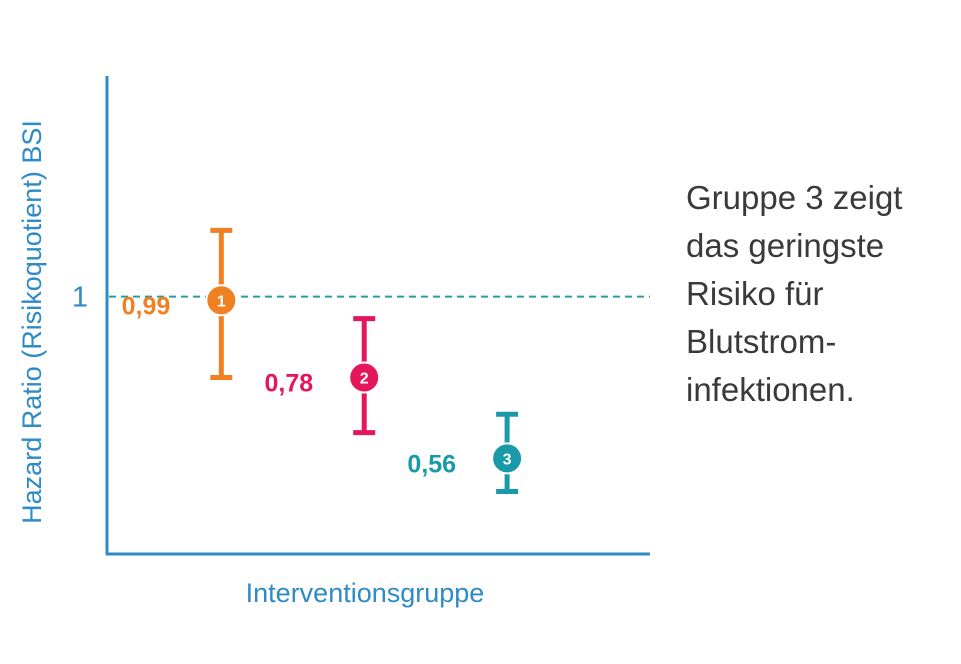 The width and height of the screenshot is (961, 664). Describe the element at coordinates (761, 341) in the screenshot. I see `annotation-line: Blutstrom-` at that location.